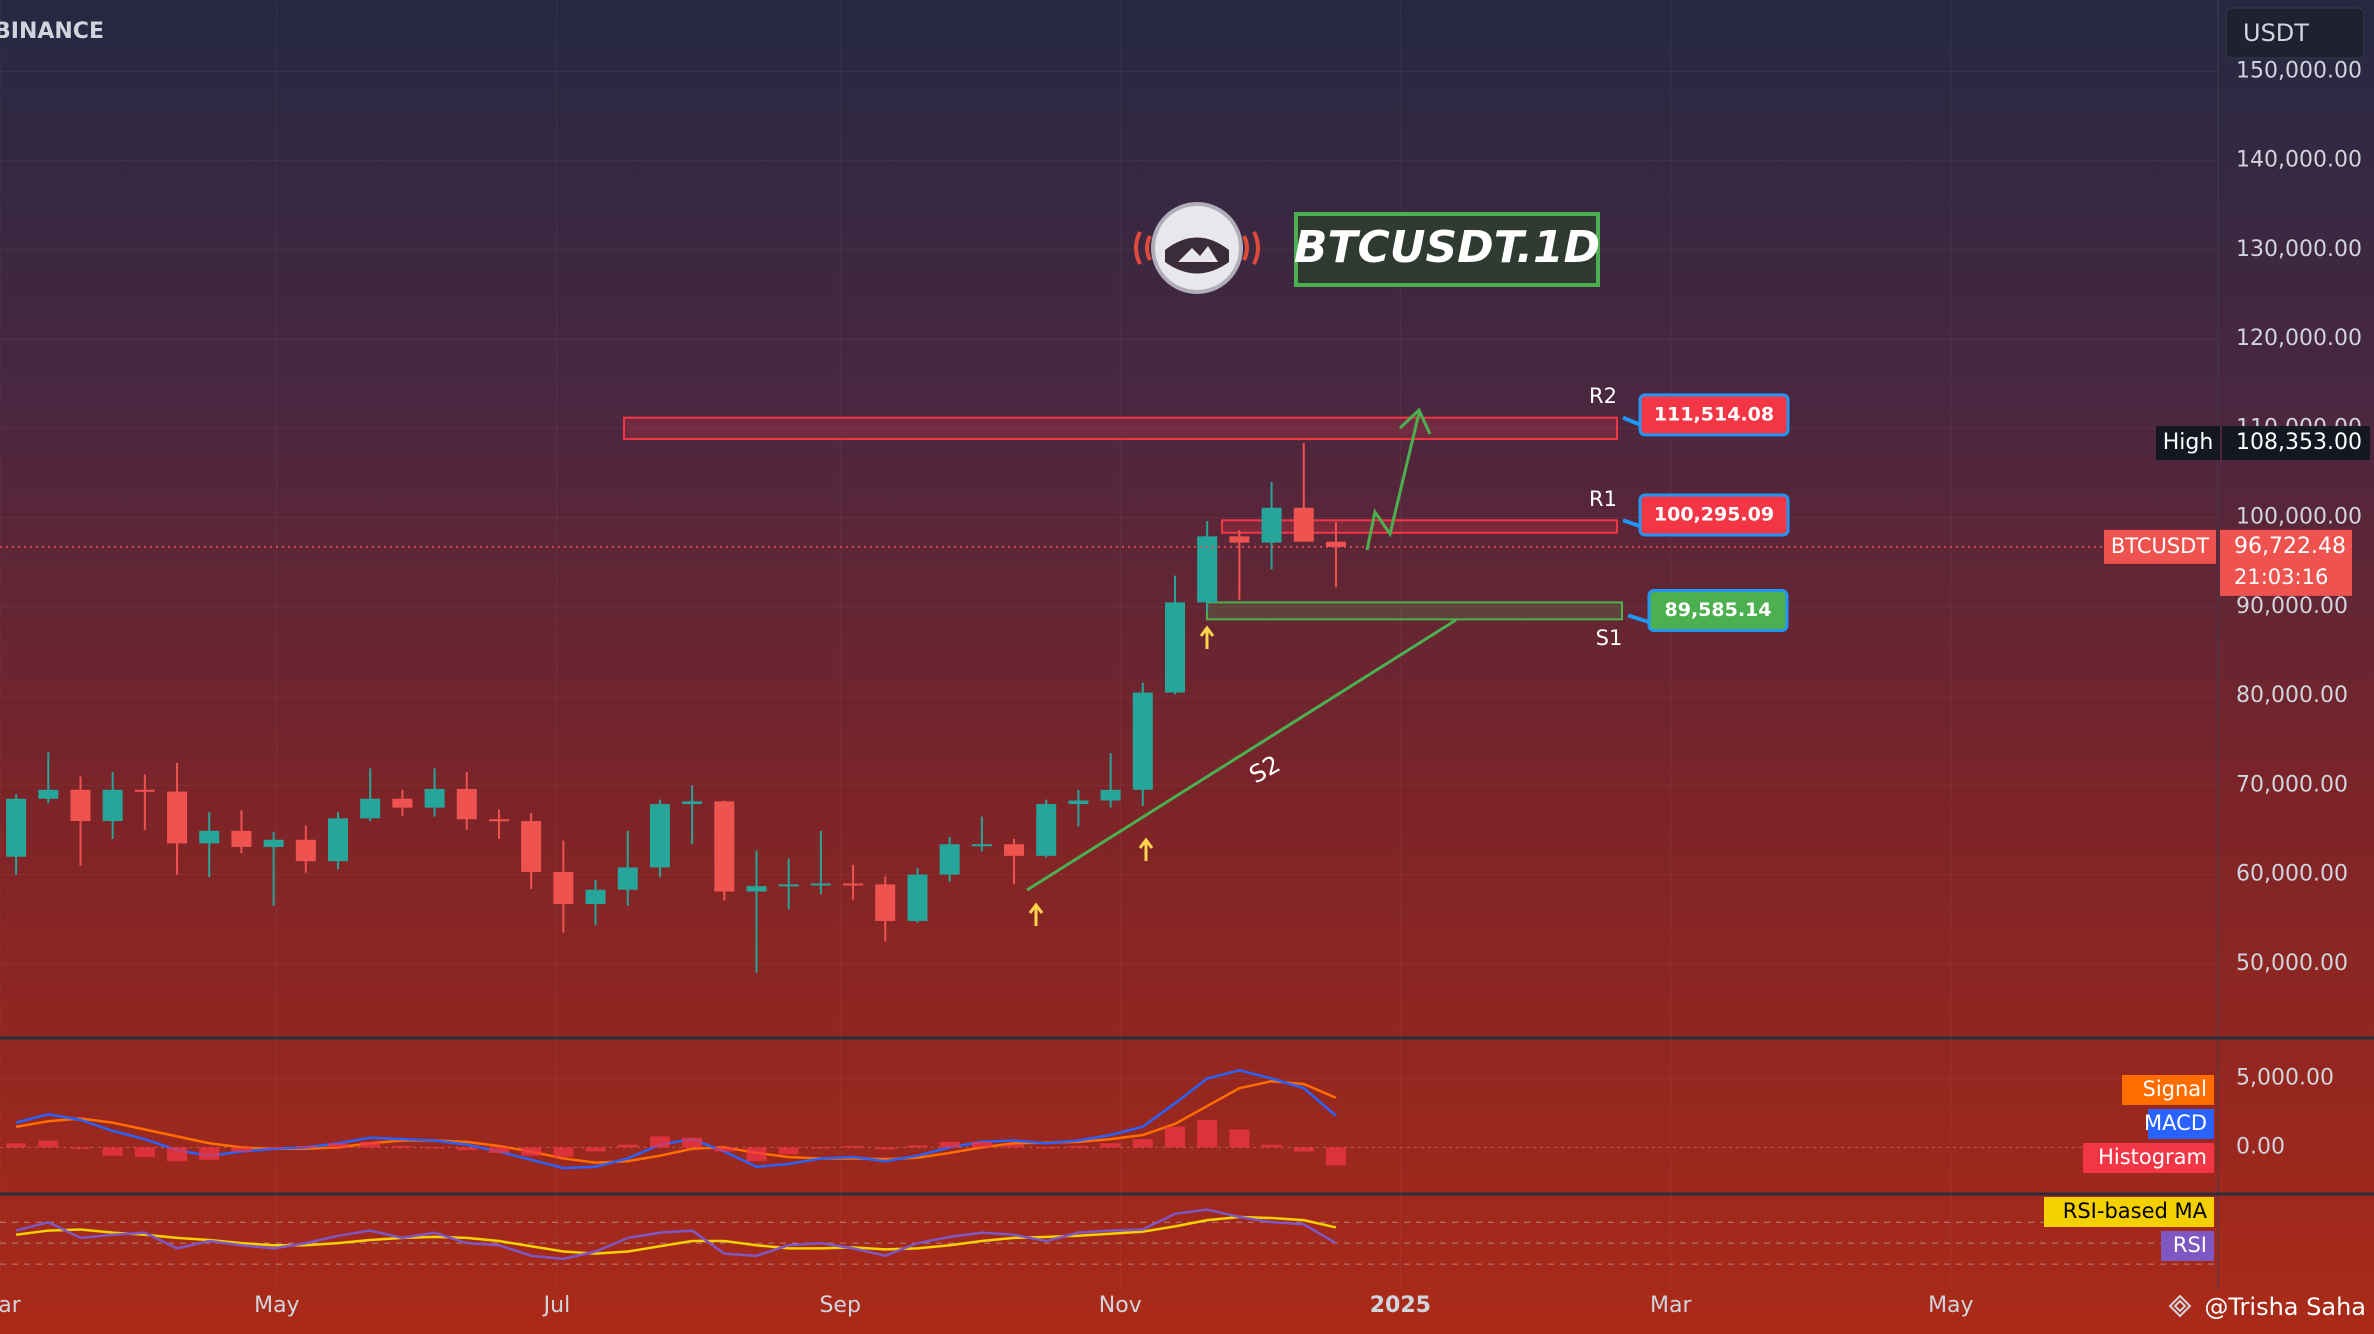 This screenshot has width=2374, height=1334. I want to click on currency-button, so click(2295, 33).